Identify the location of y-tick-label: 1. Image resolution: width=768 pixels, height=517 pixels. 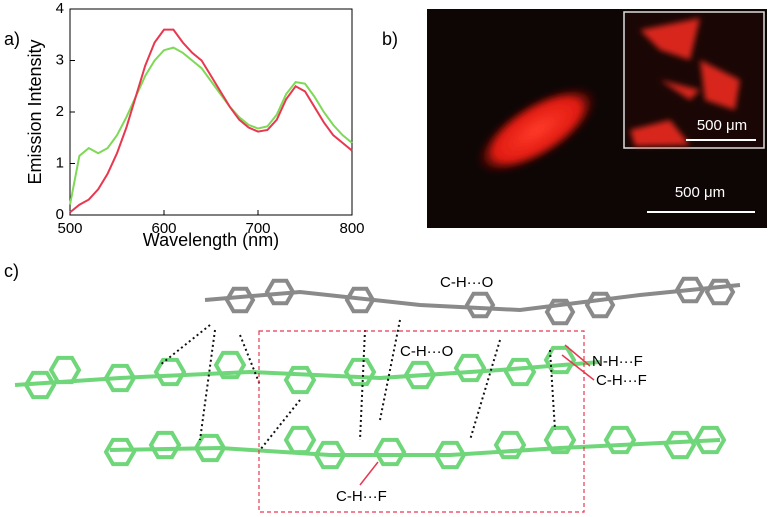
(60, 162).